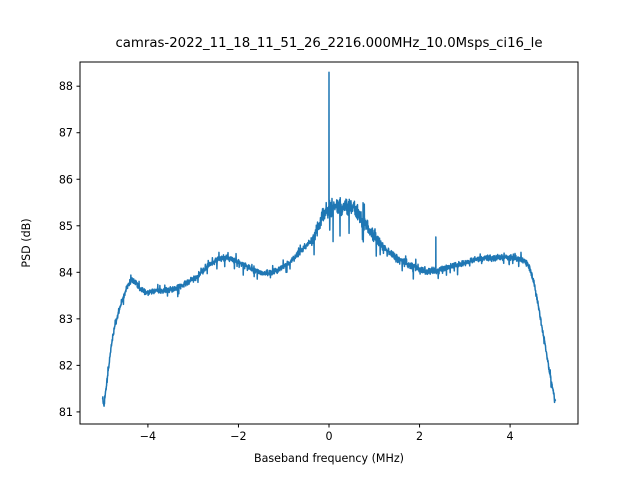  I want to click on x-tick-label: −4, so click(148, 436).